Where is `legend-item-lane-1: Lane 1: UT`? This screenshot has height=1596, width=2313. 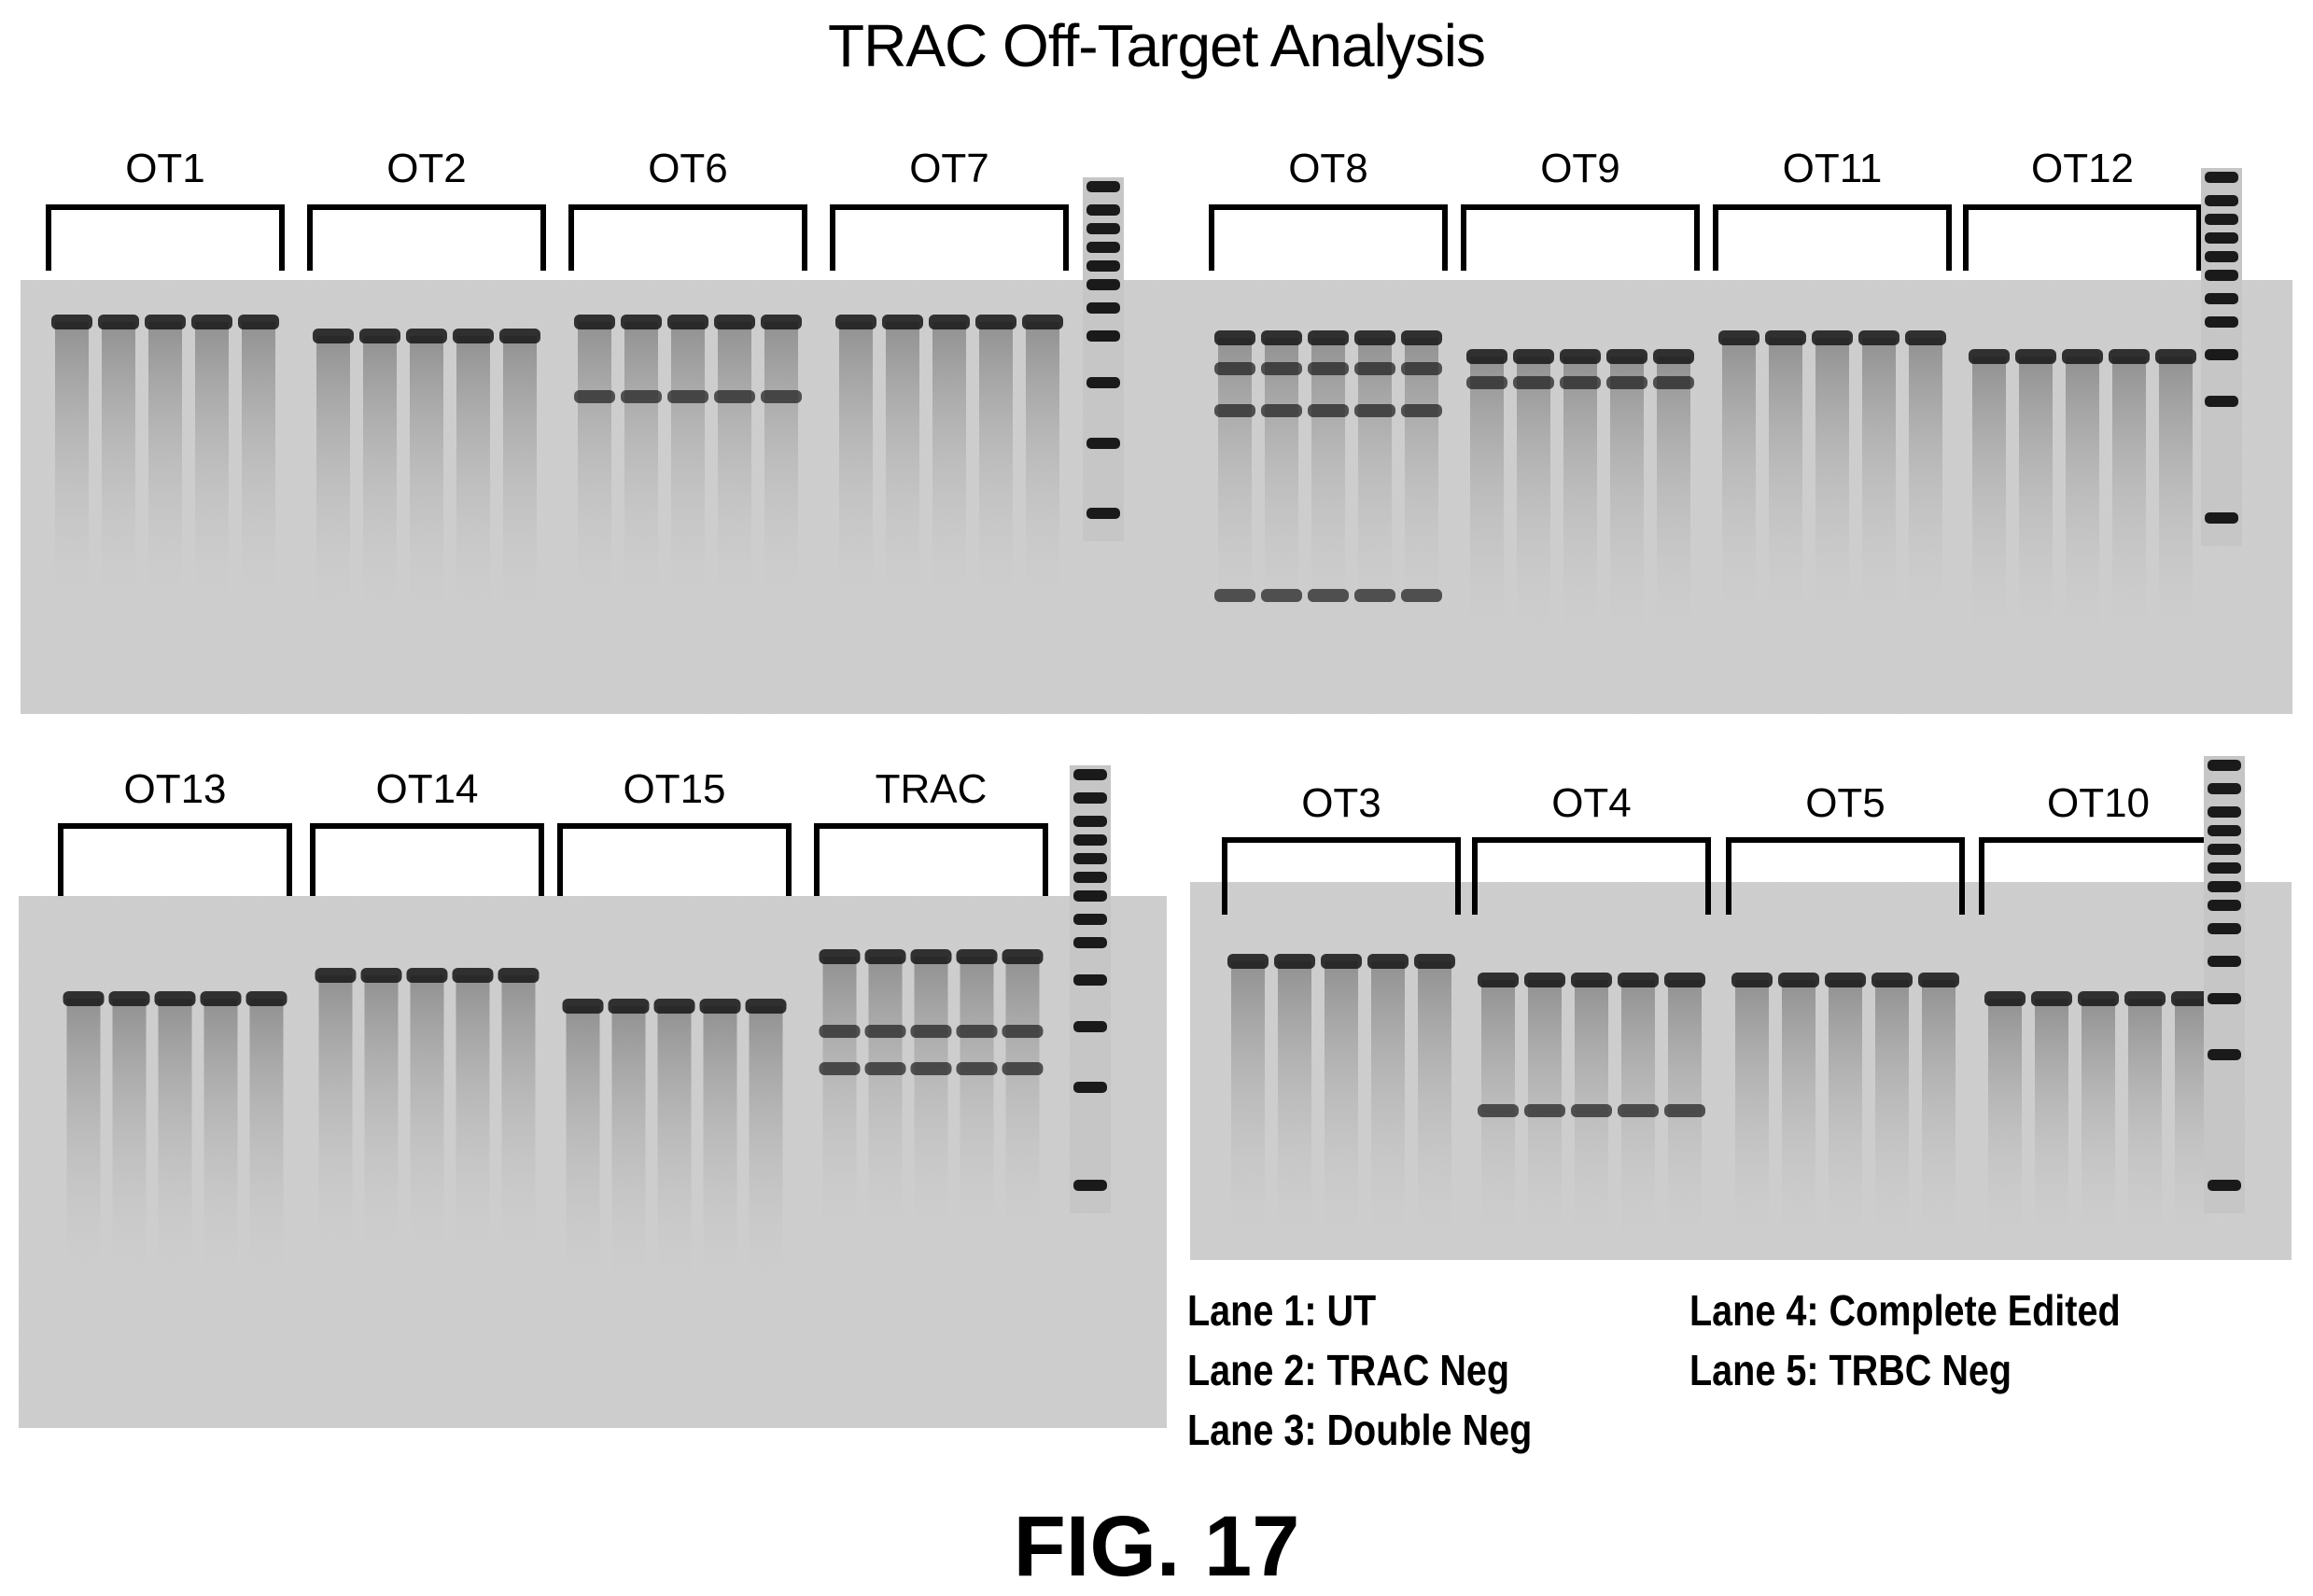
legend-item-lane-1: Lane 1: UT is located at coordinates (1359, 1310).